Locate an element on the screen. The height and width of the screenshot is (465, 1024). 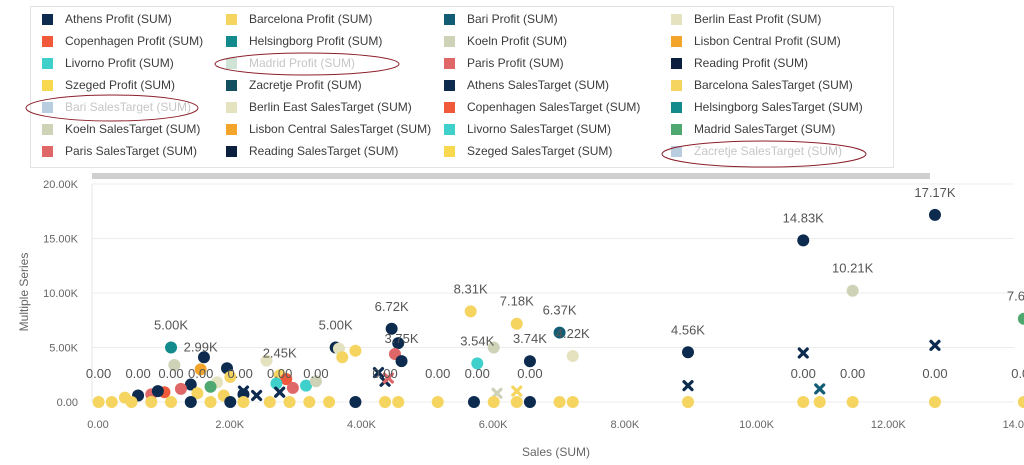
legend-item: Madrid SalesTarget (SUM) is located at coordinates (753, 129).